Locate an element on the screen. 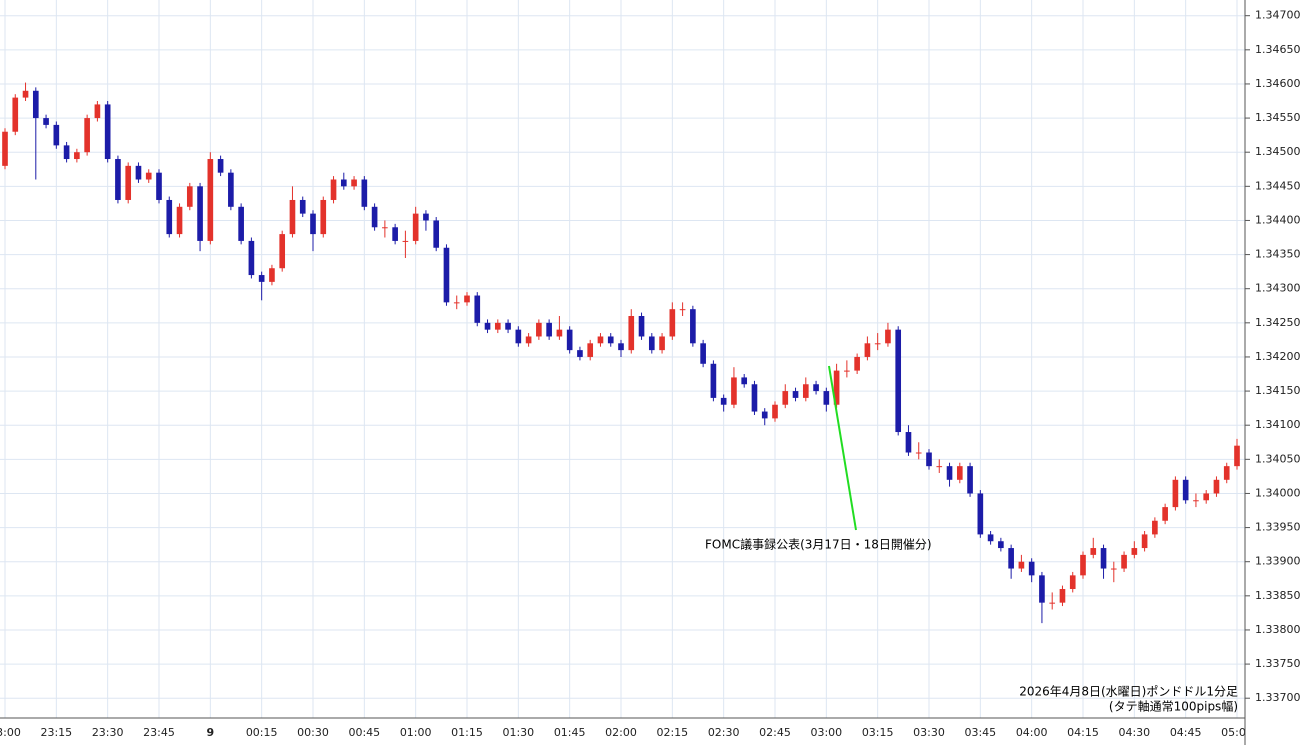  y-tick-label: 1.34300 is located at coordinates (1277, 288).